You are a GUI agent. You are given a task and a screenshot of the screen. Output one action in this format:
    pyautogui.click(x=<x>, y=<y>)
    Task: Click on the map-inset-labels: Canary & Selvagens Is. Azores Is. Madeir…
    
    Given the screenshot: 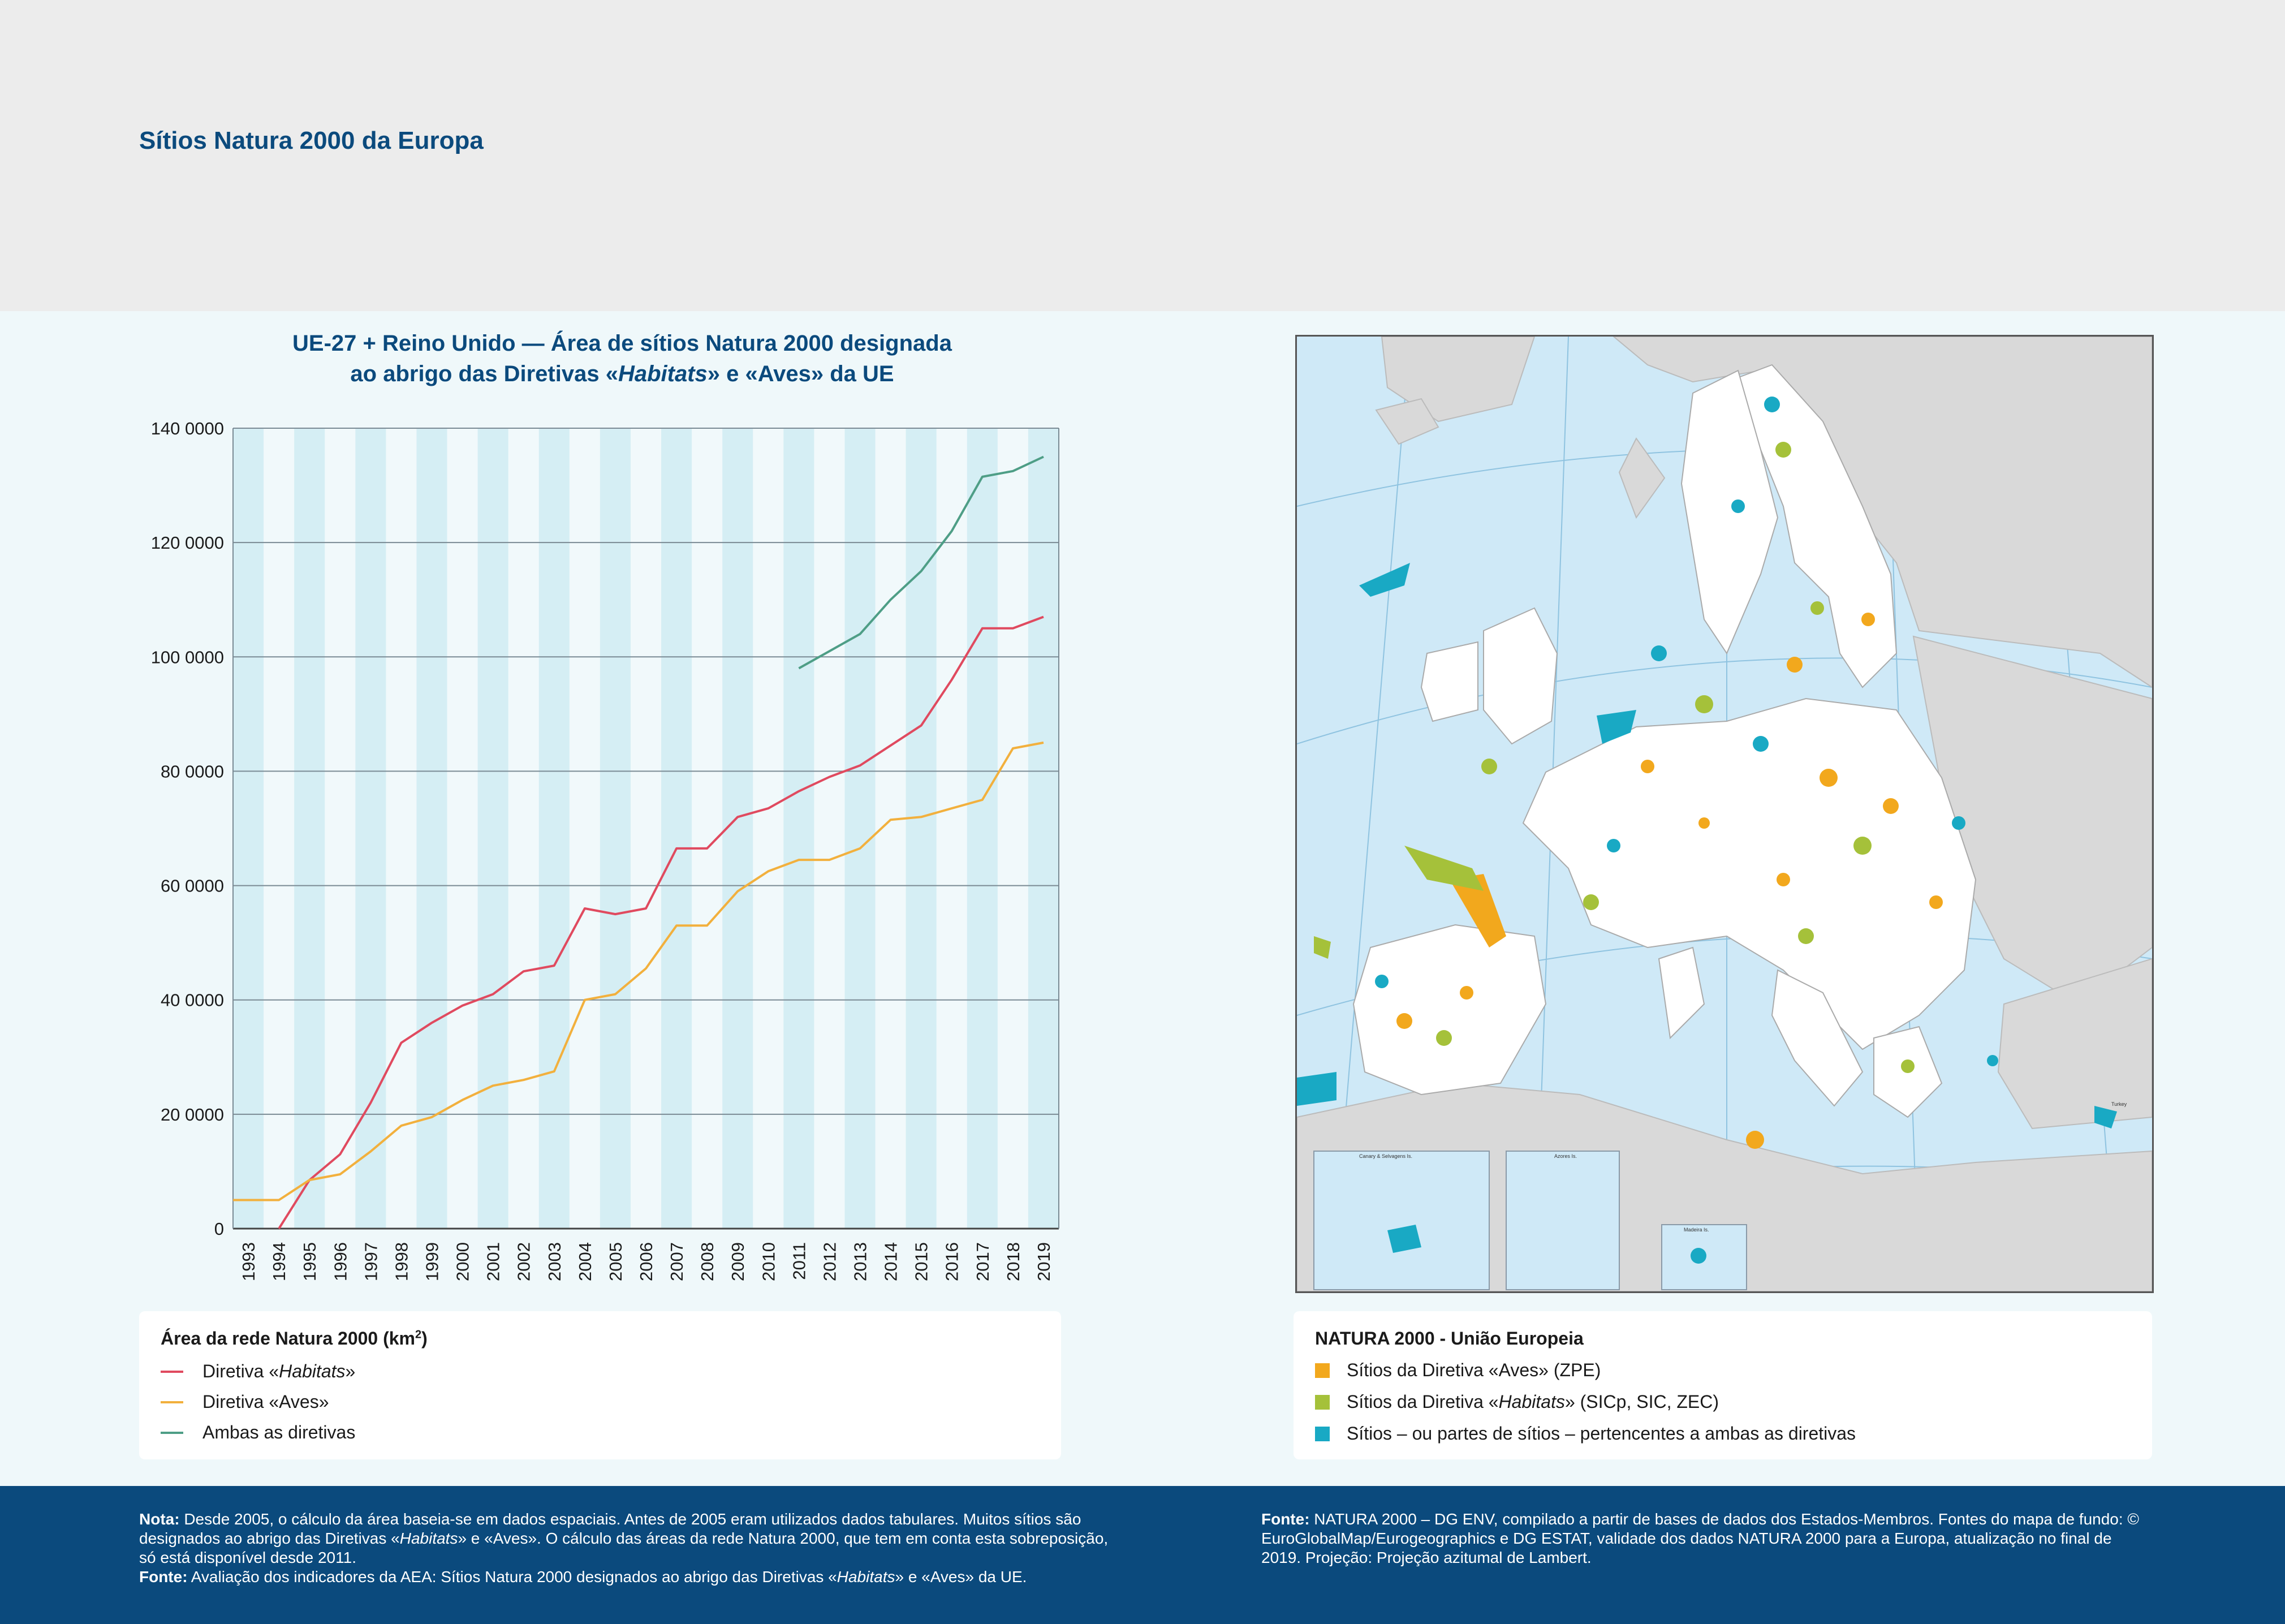 What is the action you would take?
    pyautogui.click(x=1743, y=1167)
    